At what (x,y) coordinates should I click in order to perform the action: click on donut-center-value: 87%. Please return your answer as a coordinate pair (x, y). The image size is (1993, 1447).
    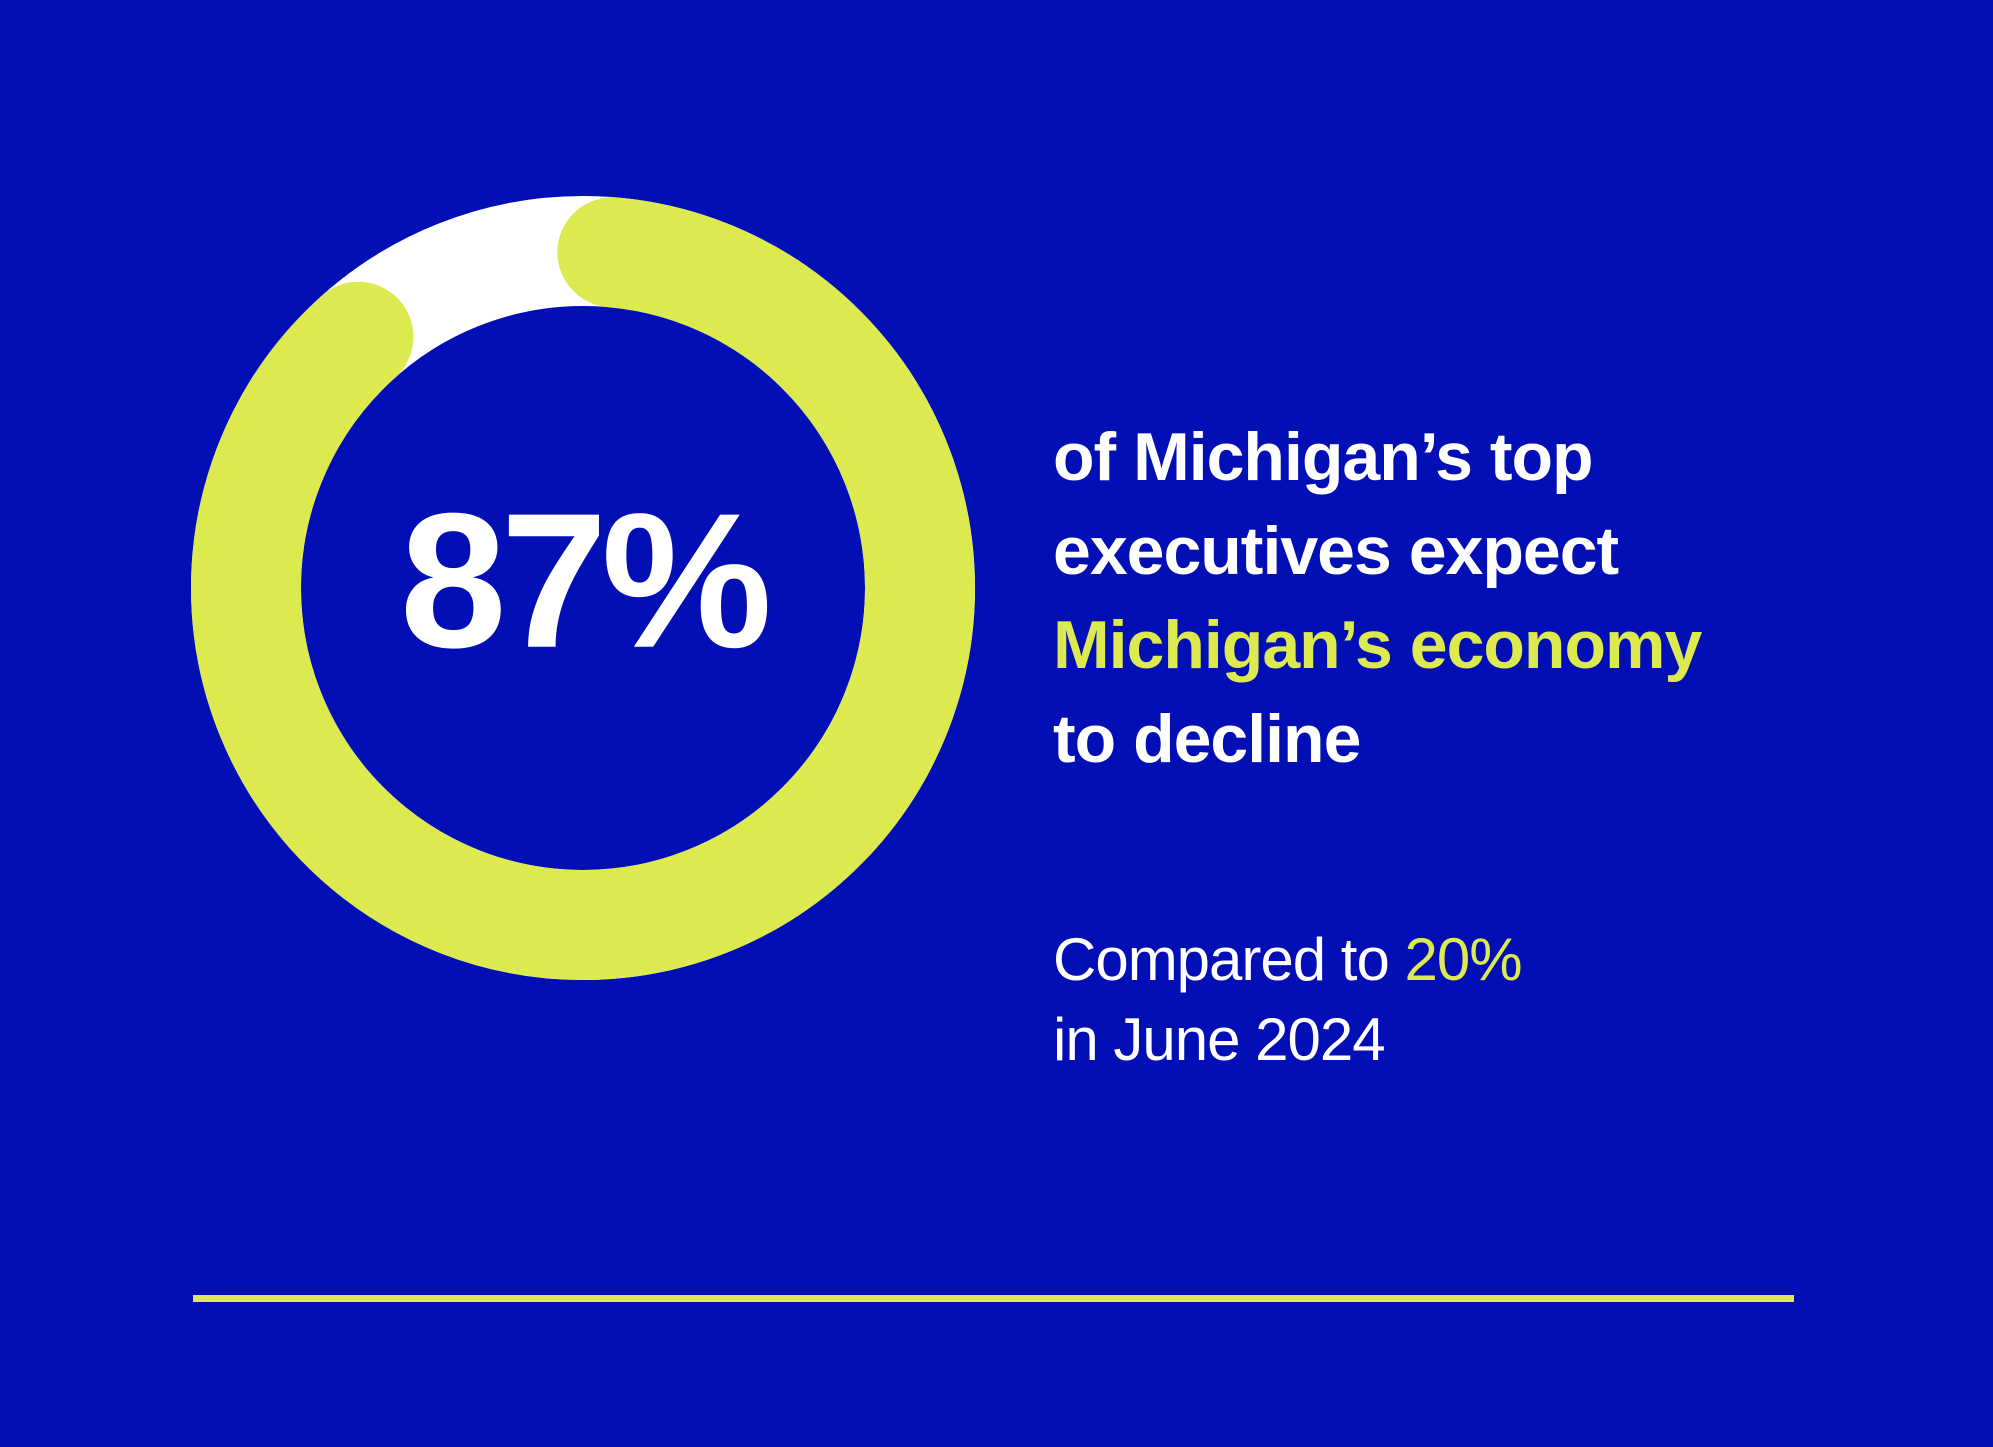
    Looking at the image, I should click on (584, 580).